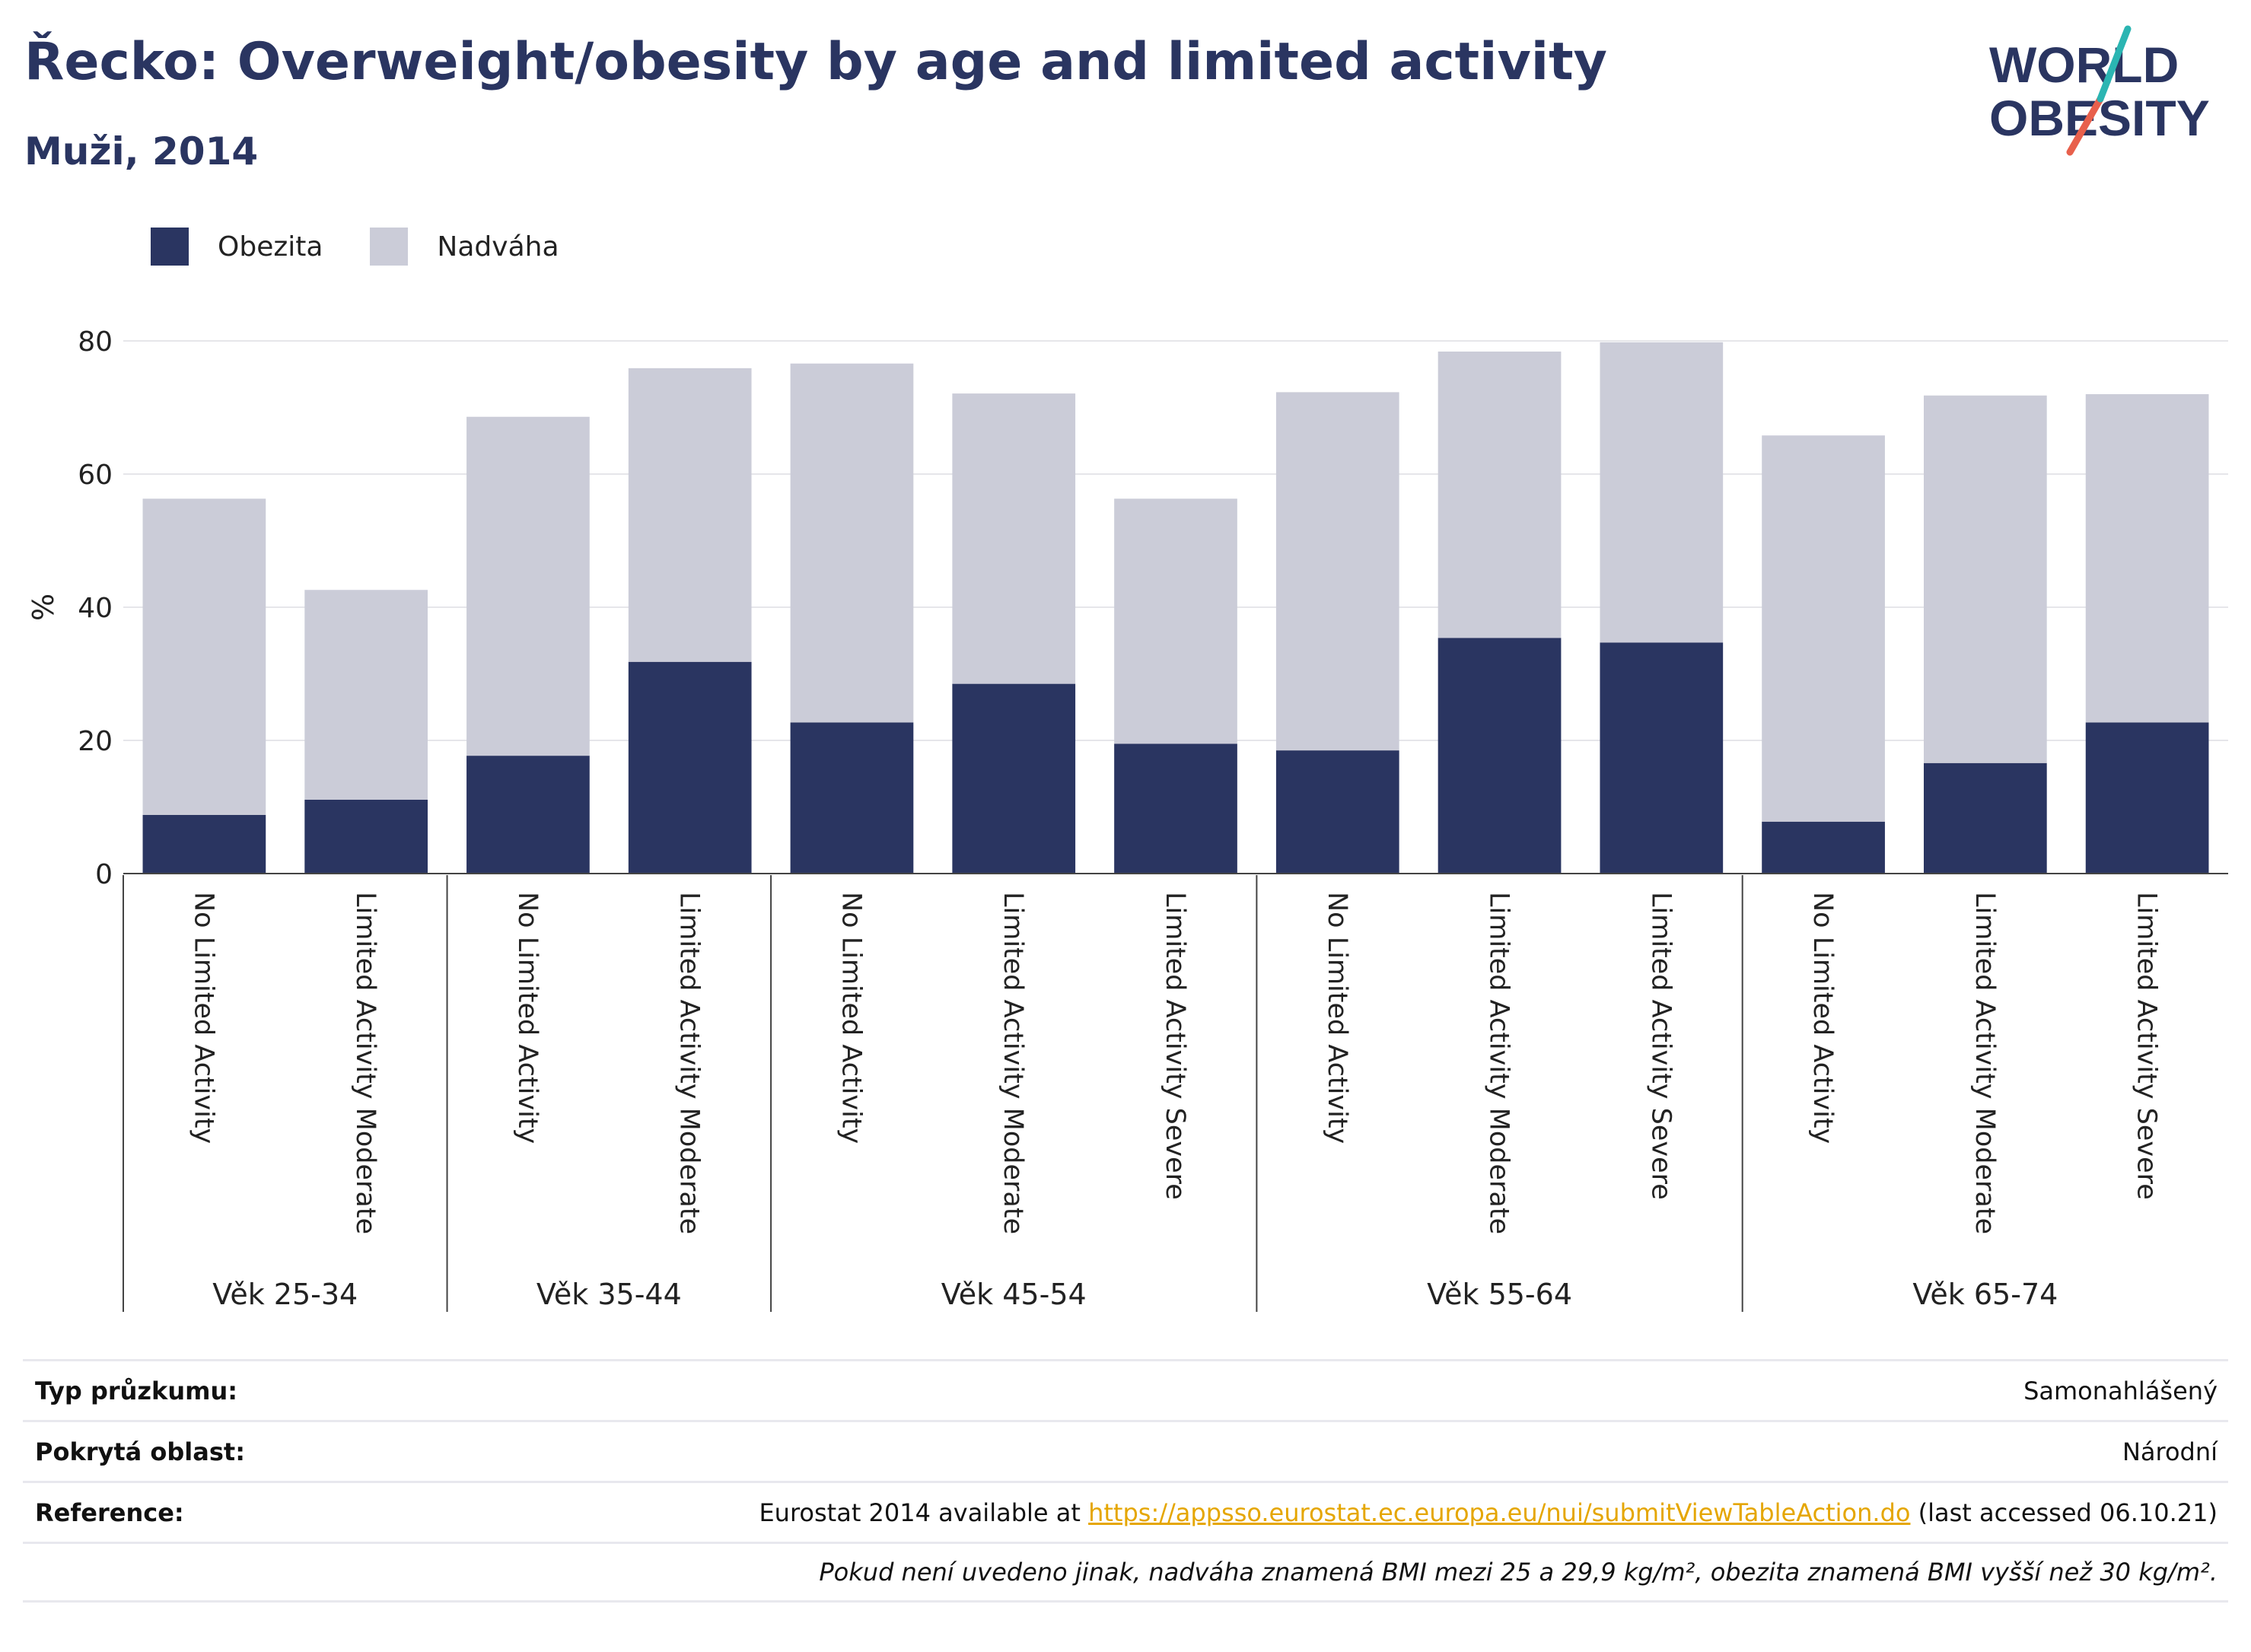 The image size is (2251, 1652). What do you see at coordinates (1125, 1389) in the screenshot?
I see `info-row-survey-type: Typ průzkumu: Samonahlášený` at bounding box center [1125, 1389].